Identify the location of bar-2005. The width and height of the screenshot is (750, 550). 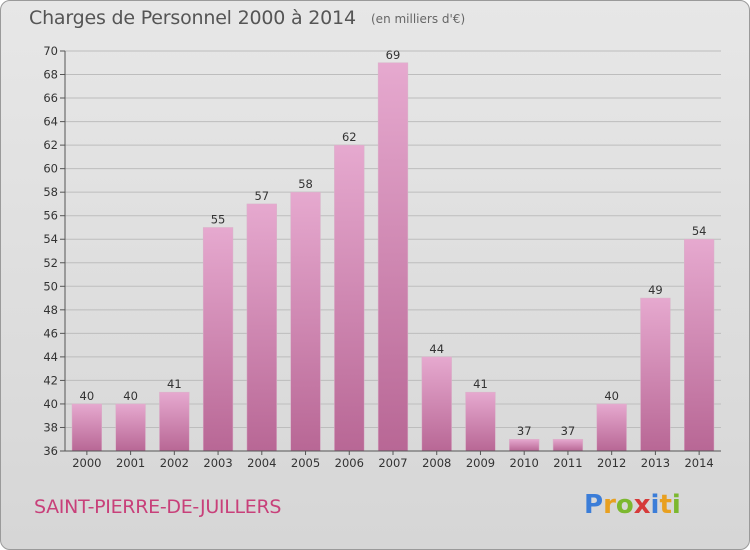
(305, 321).